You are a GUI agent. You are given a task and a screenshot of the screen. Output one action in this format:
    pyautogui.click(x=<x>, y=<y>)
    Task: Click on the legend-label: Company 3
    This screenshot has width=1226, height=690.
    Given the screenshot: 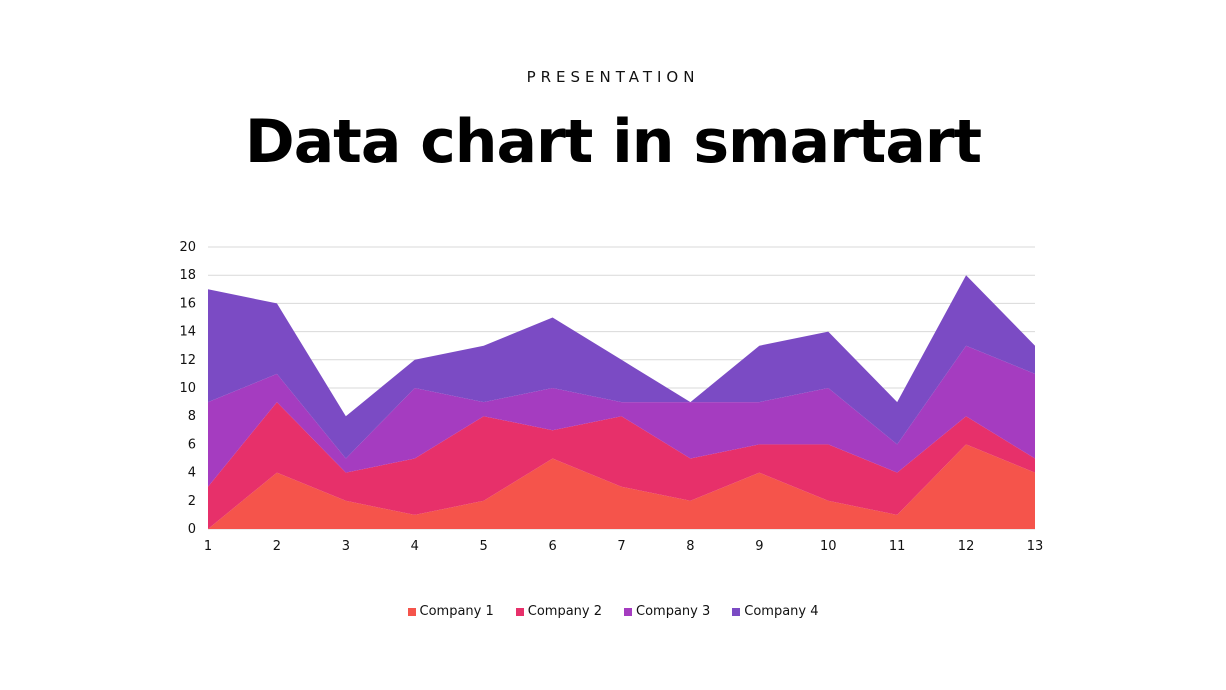 What is the action you would take?
    pyautogui.click(x=673, y=611)
    